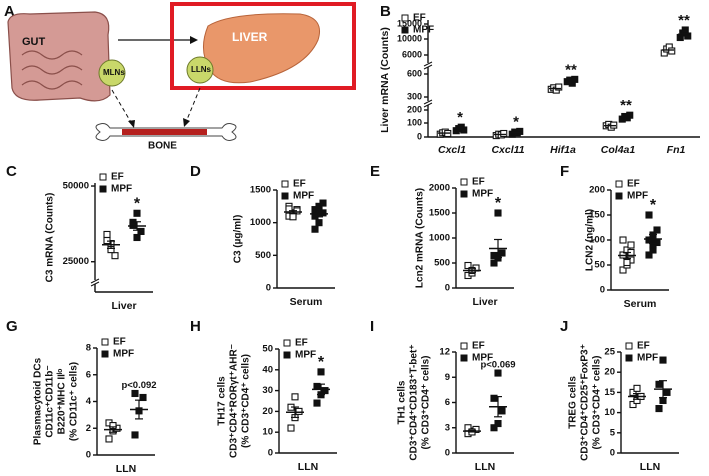 The width and height of the screenshot is (709, 476). Describe the element at coordinates (267, 369) in the screenshot. I see `y-tick-label: 40` at that location.